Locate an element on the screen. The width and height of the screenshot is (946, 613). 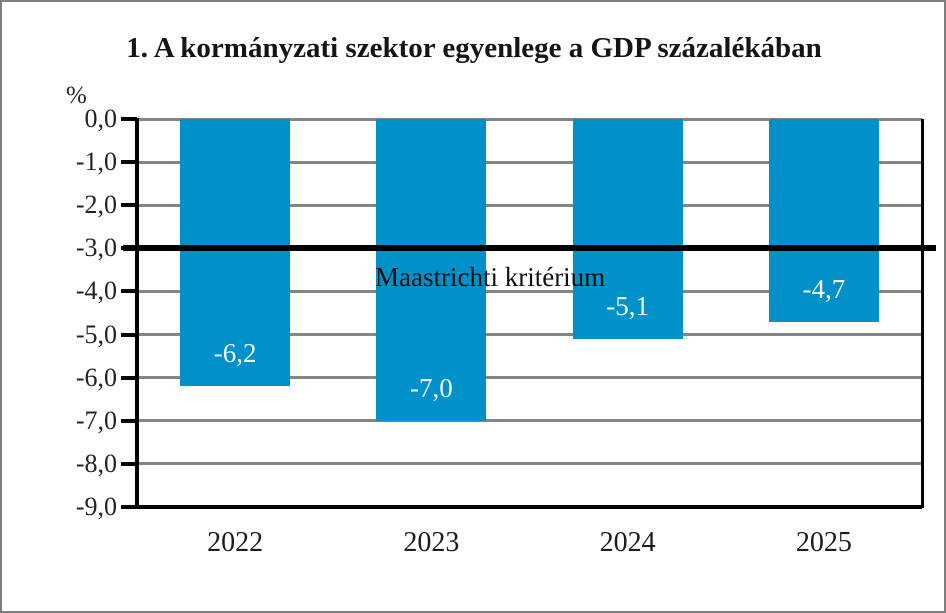
bar-value-label: -6,2 is located at coordinates (235, 353).